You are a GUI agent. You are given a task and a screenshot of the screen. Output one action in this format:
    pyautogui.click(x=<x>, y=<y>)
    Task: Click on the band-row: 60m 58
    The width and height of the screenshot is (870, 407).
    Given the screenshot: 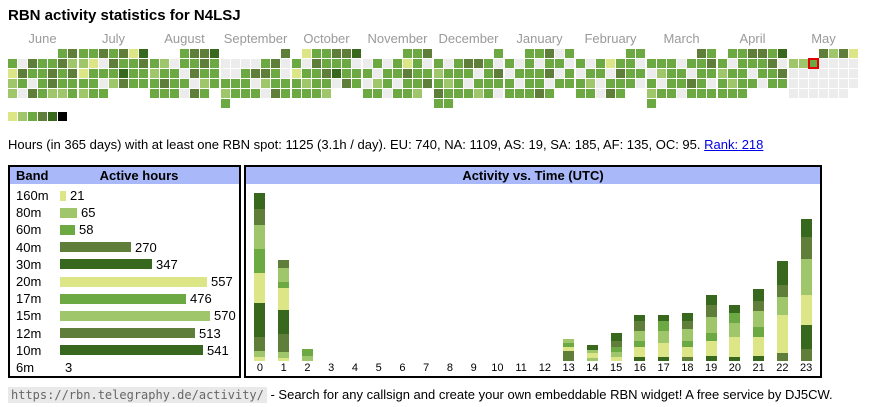 What is the action you would take?
    pyautogui.click(x=124, y=229)
    